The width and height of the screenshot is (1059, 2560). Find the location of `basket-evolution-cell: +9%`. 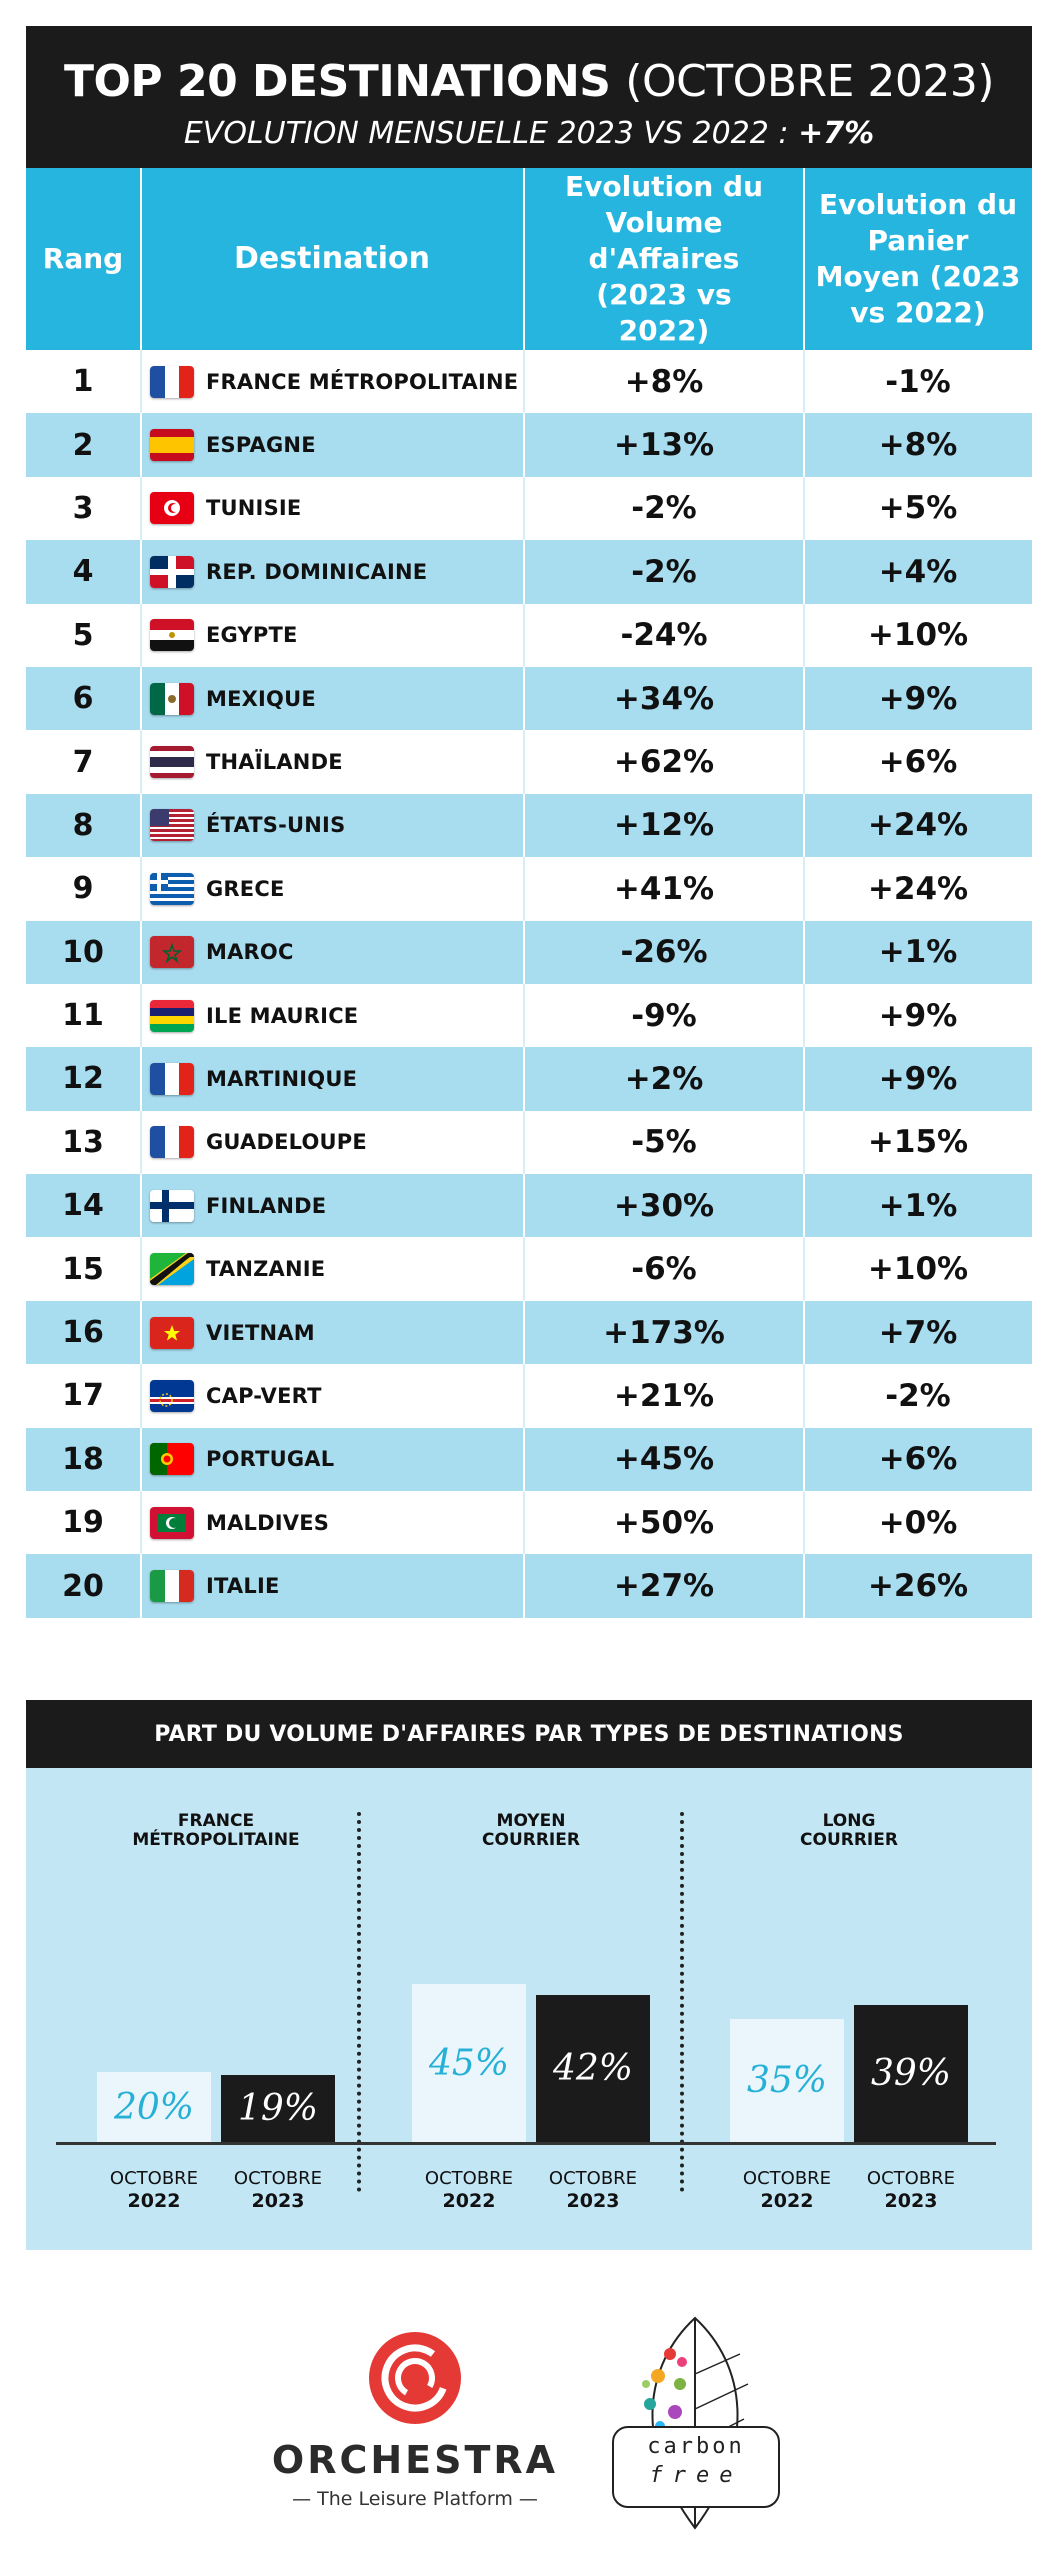

basket-evolution-cell: +9% is located at coordinates (918, 1078).